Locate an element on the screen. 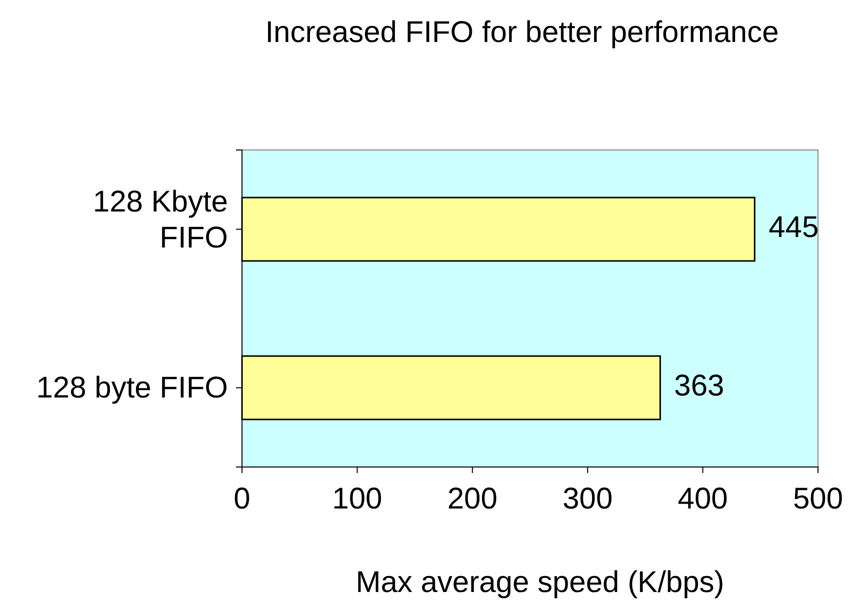  data-label: 445 is located at coordinates (793, 227).